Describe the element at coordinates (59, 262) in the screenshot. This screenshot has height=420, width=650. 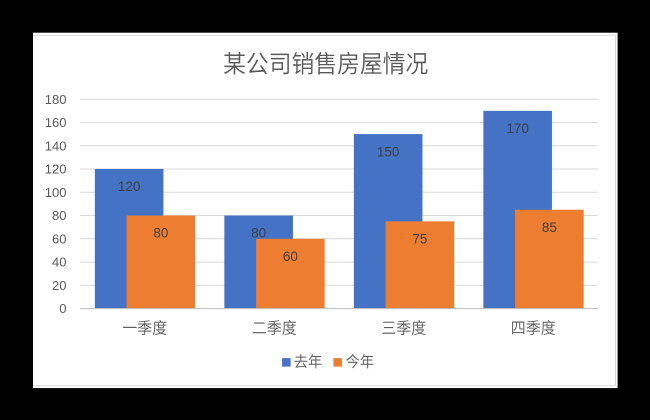
I see `svg-text: 40` at that location.